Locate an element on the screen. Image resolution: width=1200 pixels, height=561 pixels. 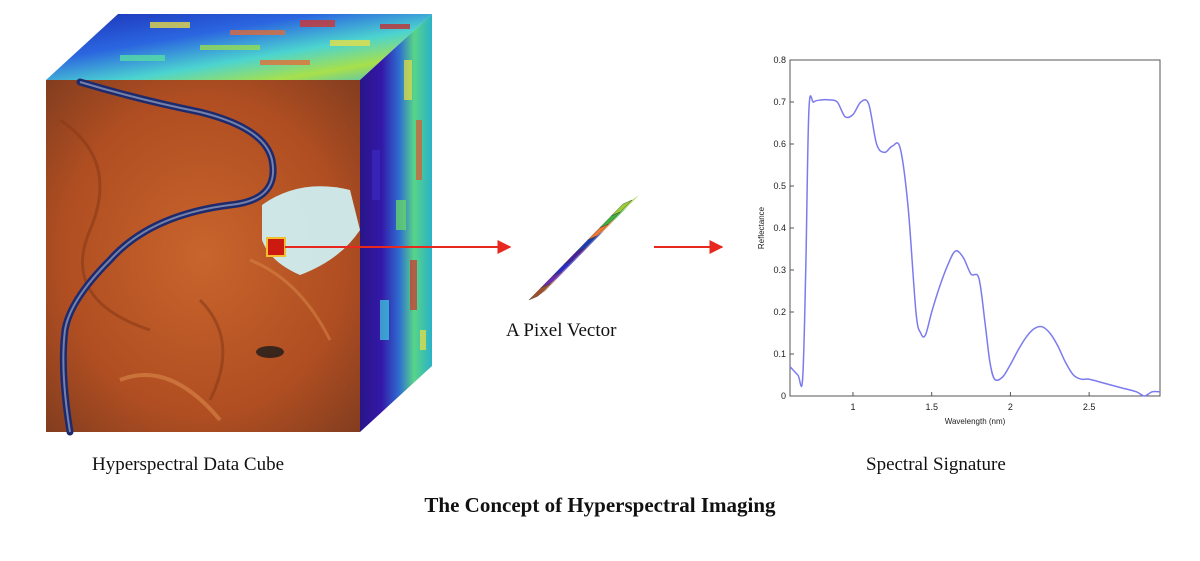
figure-title: The Concept of Hyperspectral Imaging is located at coordinates (600, 505).